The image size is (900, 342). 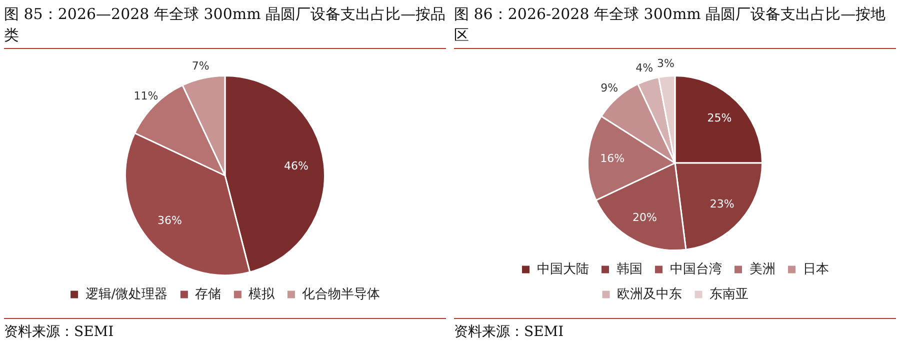 What do you see at coordinates (341, 294) in the screenshot?
I see `legend-label: 化合物半导体` at bounding box center [341, 294].